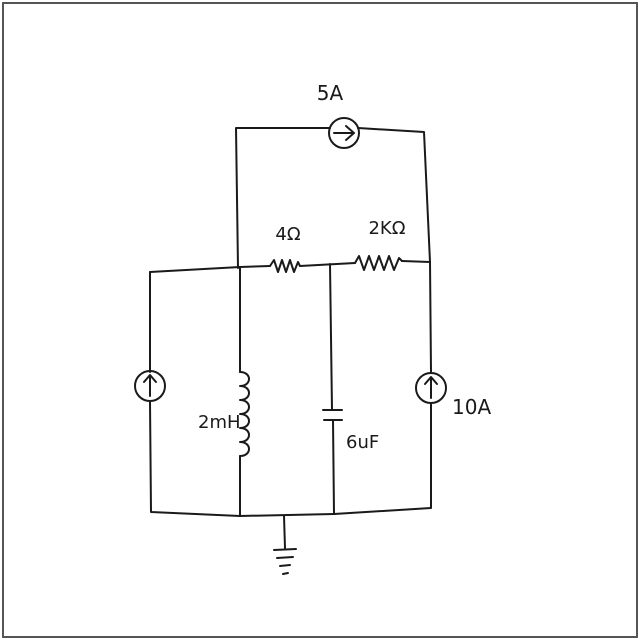 The height and width of the screenshot is (644, 640). Describe the element at coordinates (344, 133) in the screenshot. I see `current-source-5a` at that location.